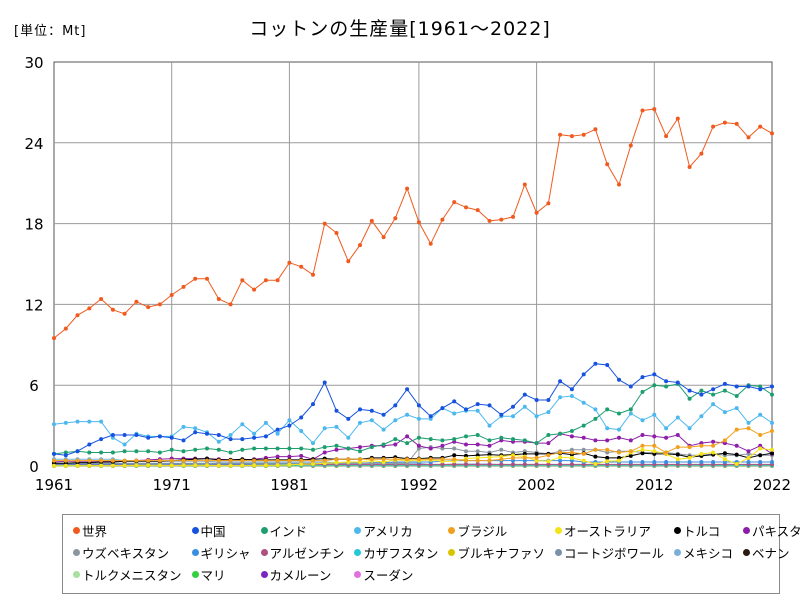 This screenshot has width=800, height=600. What do you see at coordinates (34, 386) in the screenshot?
I see `y-tick-label: 6` at bounding box center [34, 386].